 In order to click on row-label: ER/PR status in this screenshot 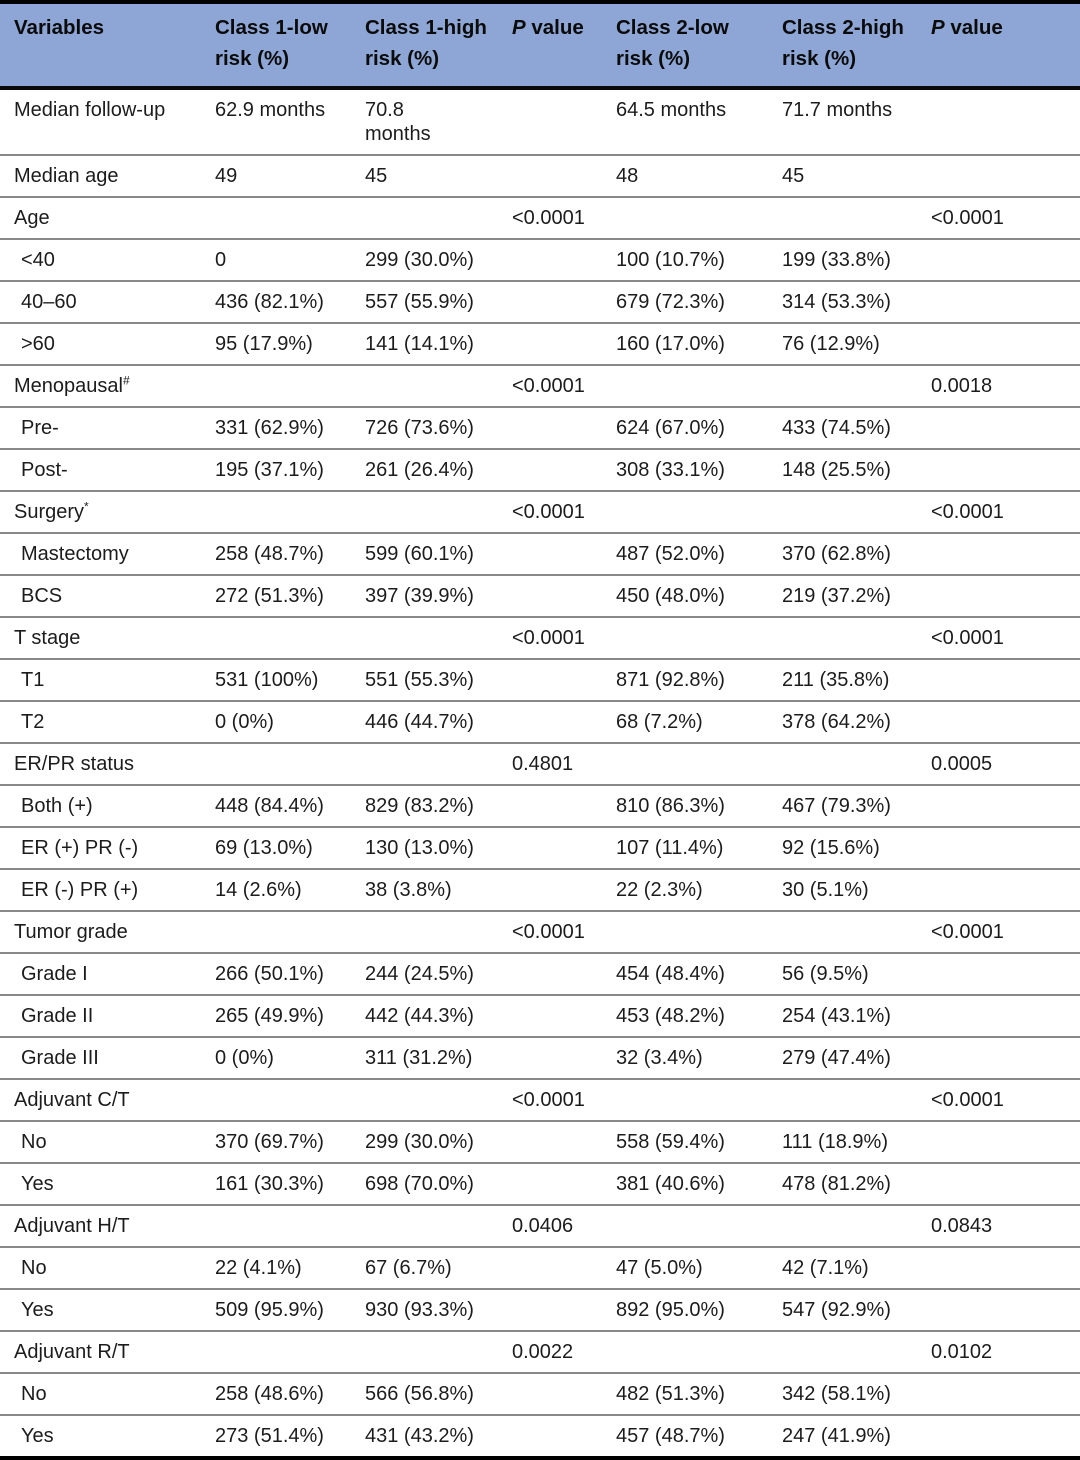, I will do `click(100, 763)`.